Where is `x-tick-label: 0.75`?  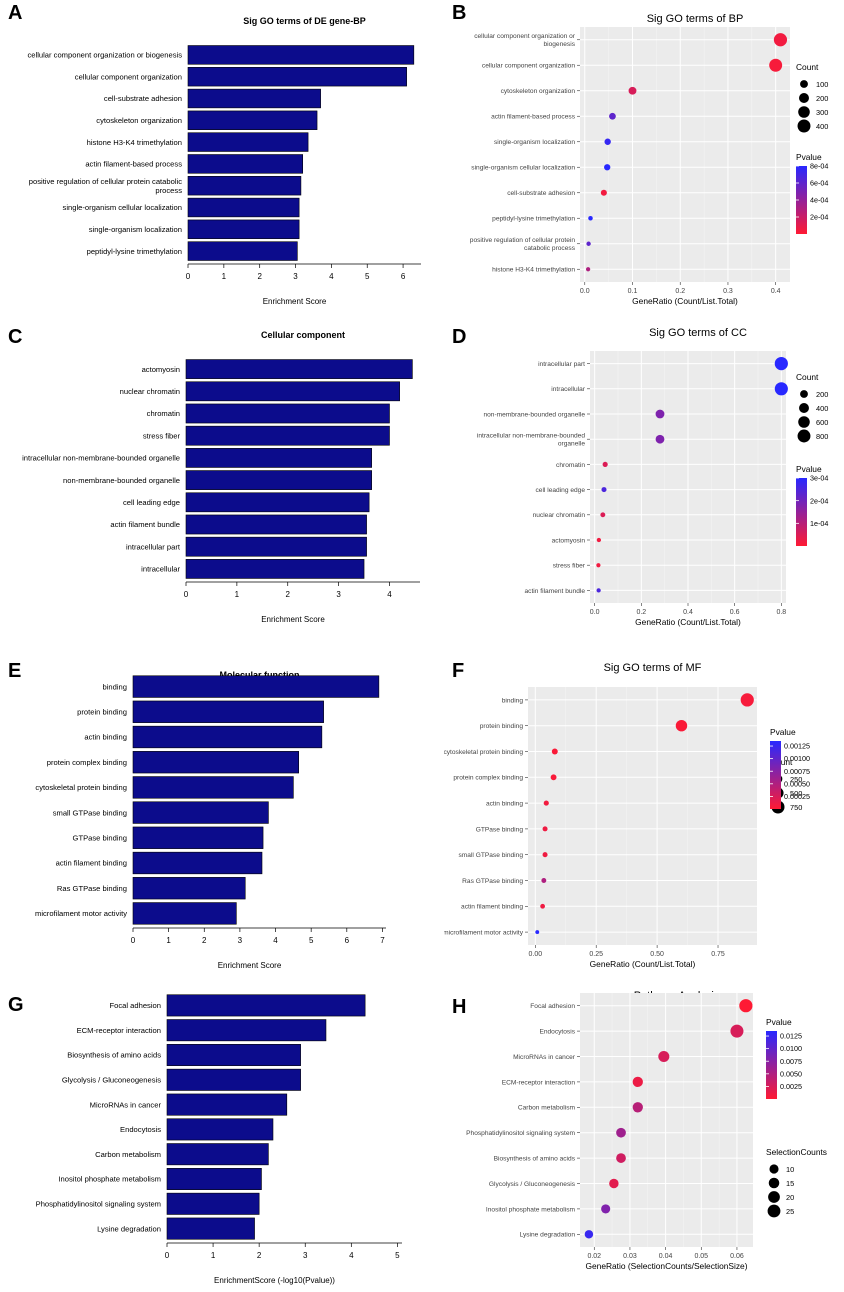
x-tick-label: 0.75 is located at coordinates (718, 954).